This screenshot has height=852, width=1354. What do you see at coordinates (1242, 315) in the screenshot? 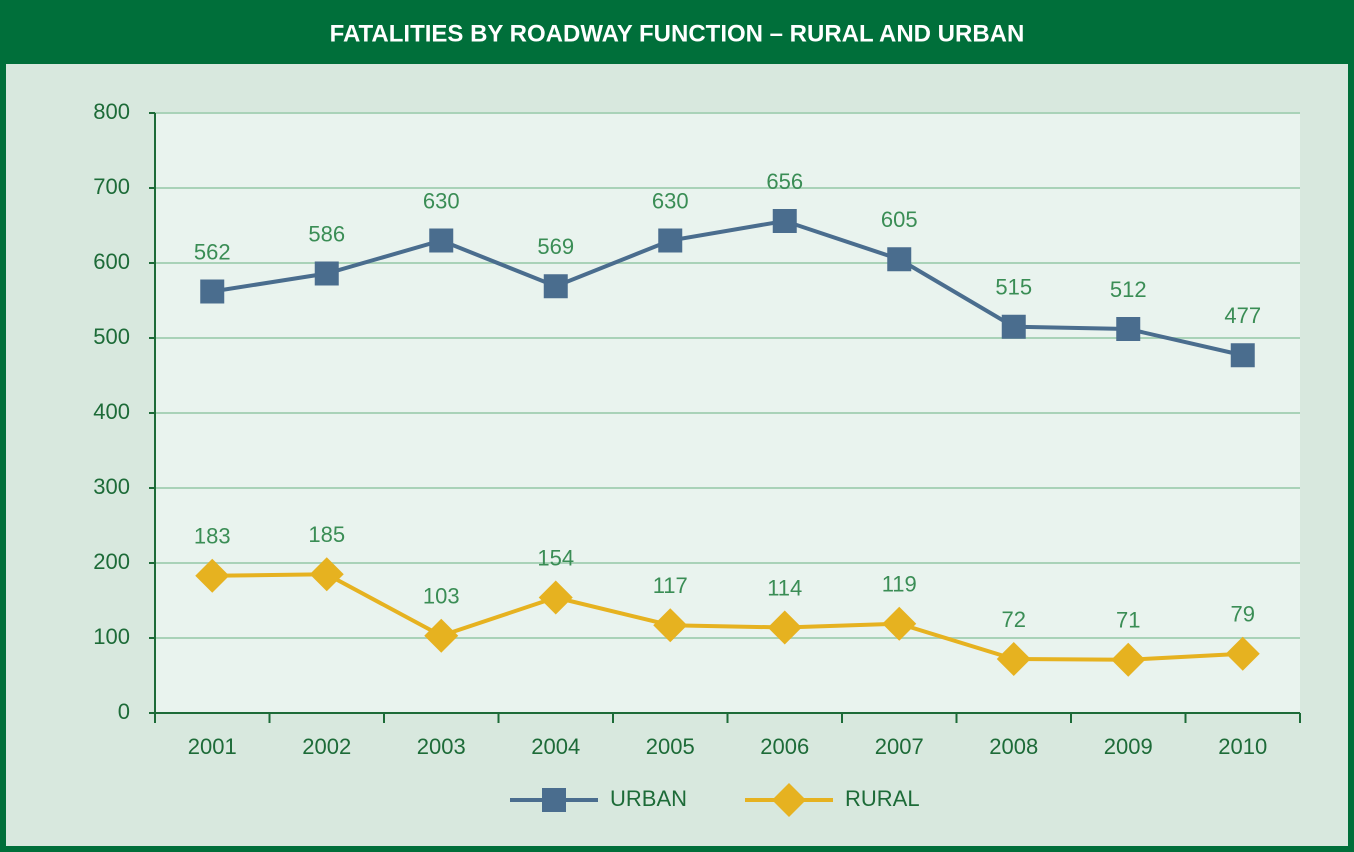
I see `data-label: 477` at bounding box center [1242, 315].